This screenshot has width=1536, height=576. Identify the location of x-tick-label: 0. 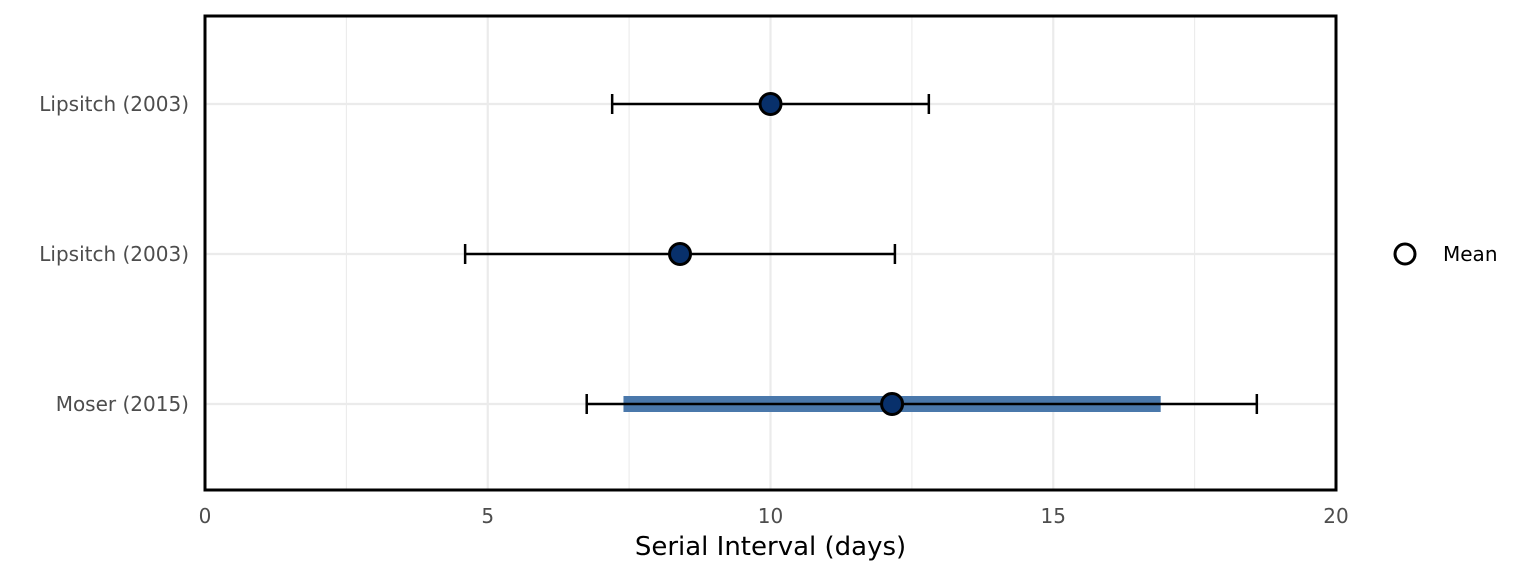
(205, 516).